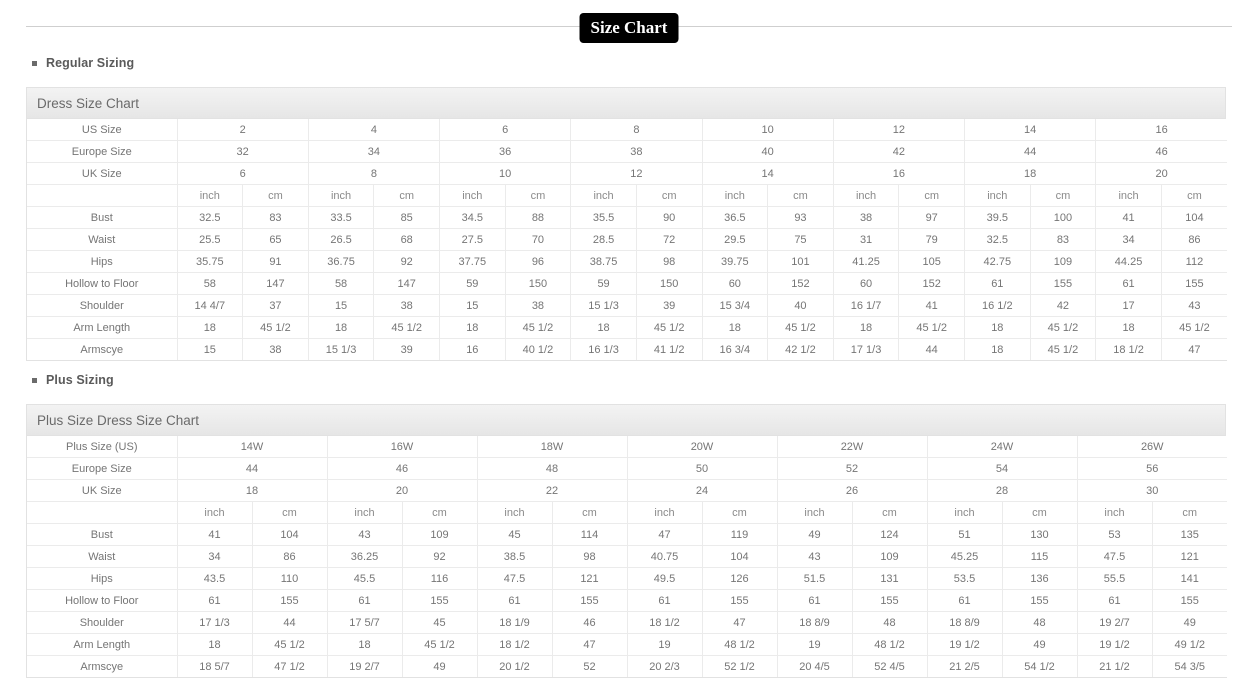 This screenshot has width=1258, height=678. What do you see at coordinates (890, 644) in the screenshot?
I see `measurement-value: 48 1/2` at bounding box center [890, 644].